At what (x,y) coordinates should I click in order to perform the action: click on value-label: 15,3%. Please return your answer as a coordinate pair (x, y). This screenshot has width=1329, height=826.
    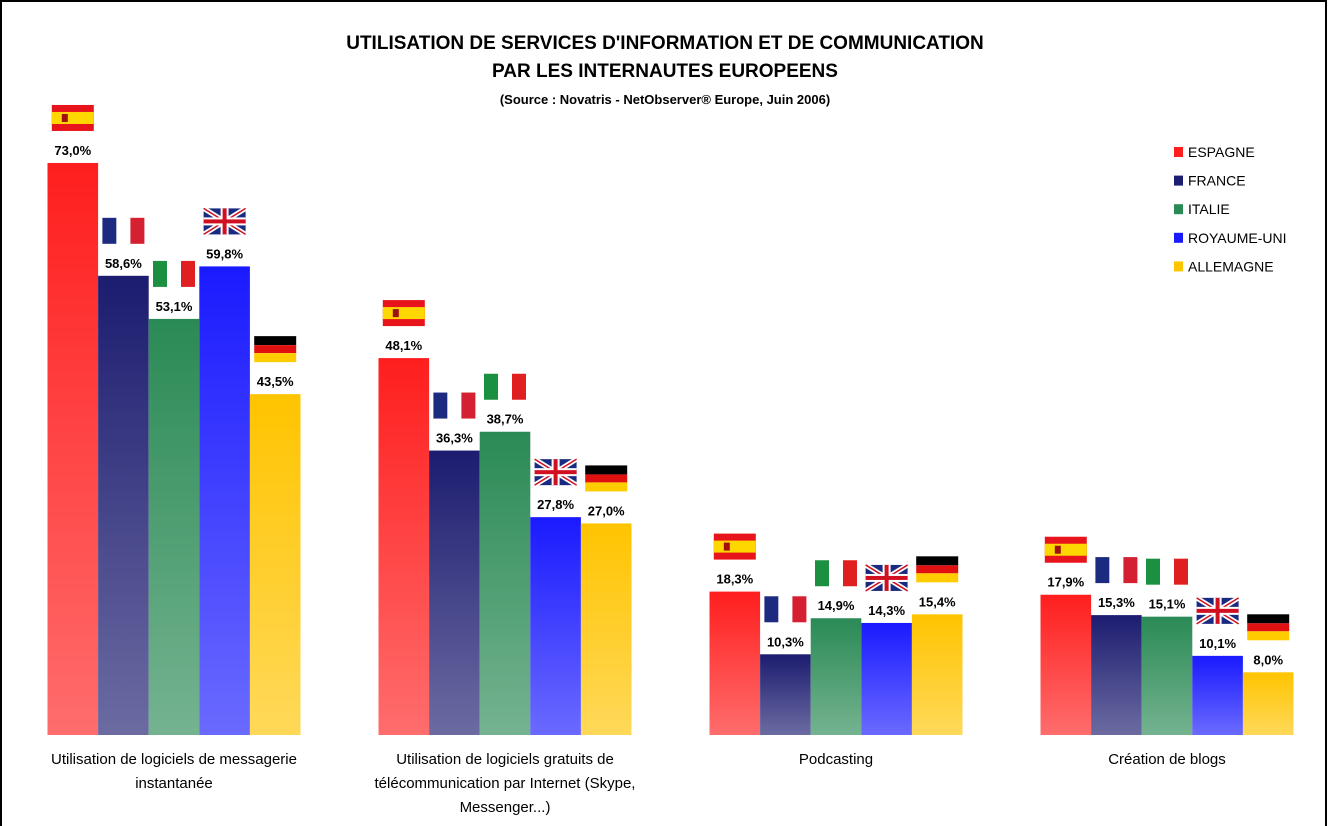
    Looking at the image, I should click on (1116, 602).